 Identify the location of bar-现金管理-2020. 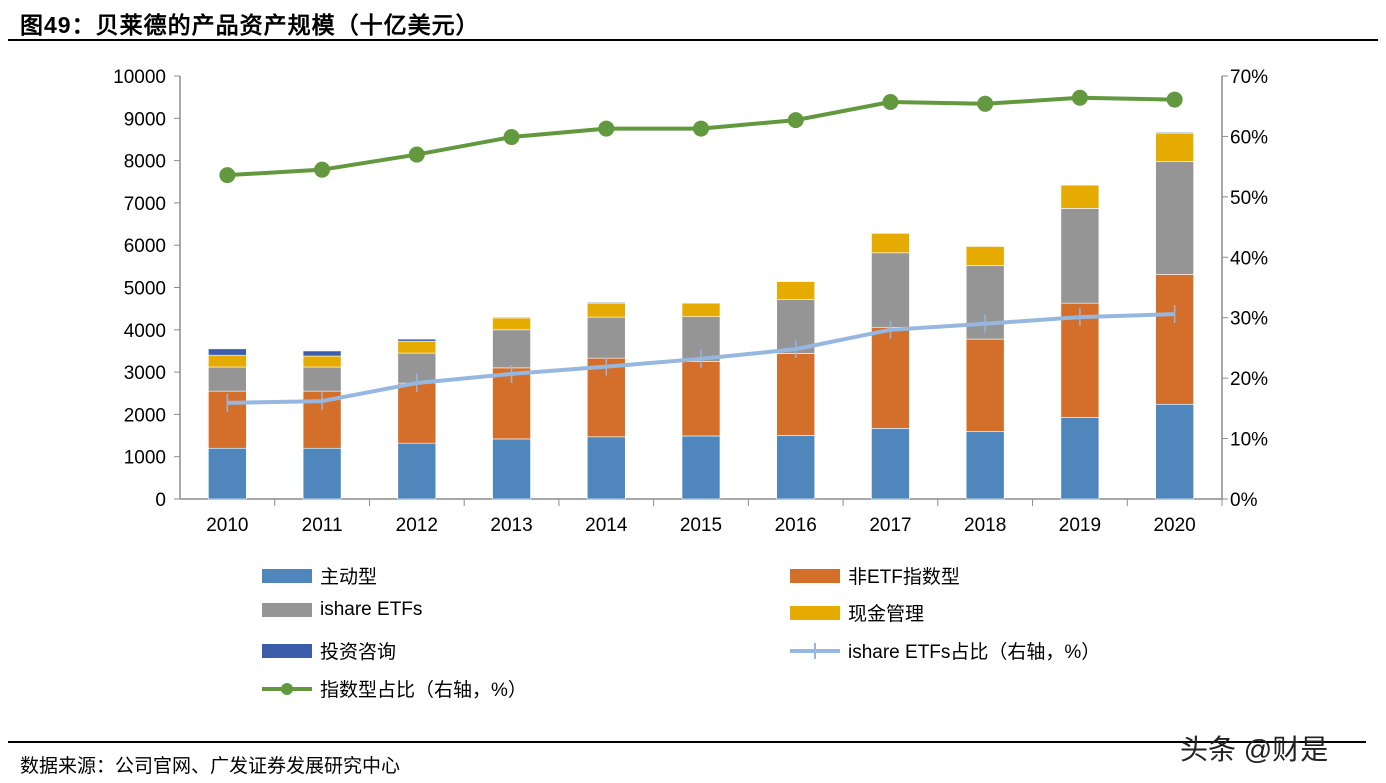
(1174, 147).